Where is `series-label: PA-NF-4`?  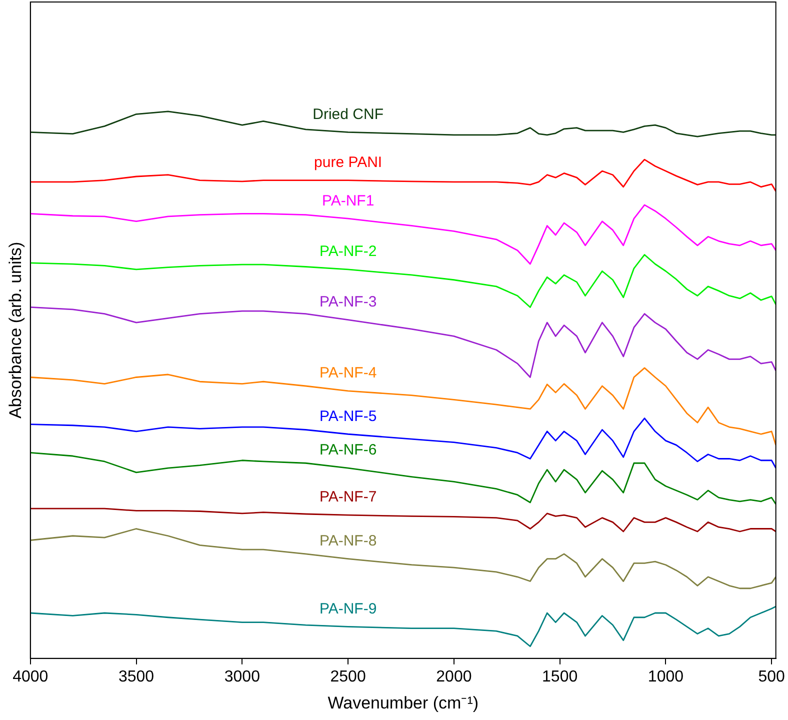
series-label: PA-NF-4 is located at coordinates (348, 373).